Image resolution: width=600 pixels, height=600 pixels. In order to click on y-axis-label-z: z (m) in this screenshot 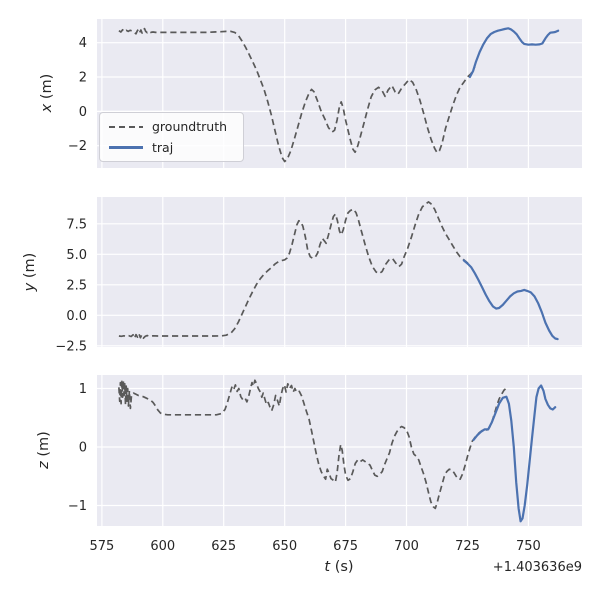, I will do `click(44, 450)`.